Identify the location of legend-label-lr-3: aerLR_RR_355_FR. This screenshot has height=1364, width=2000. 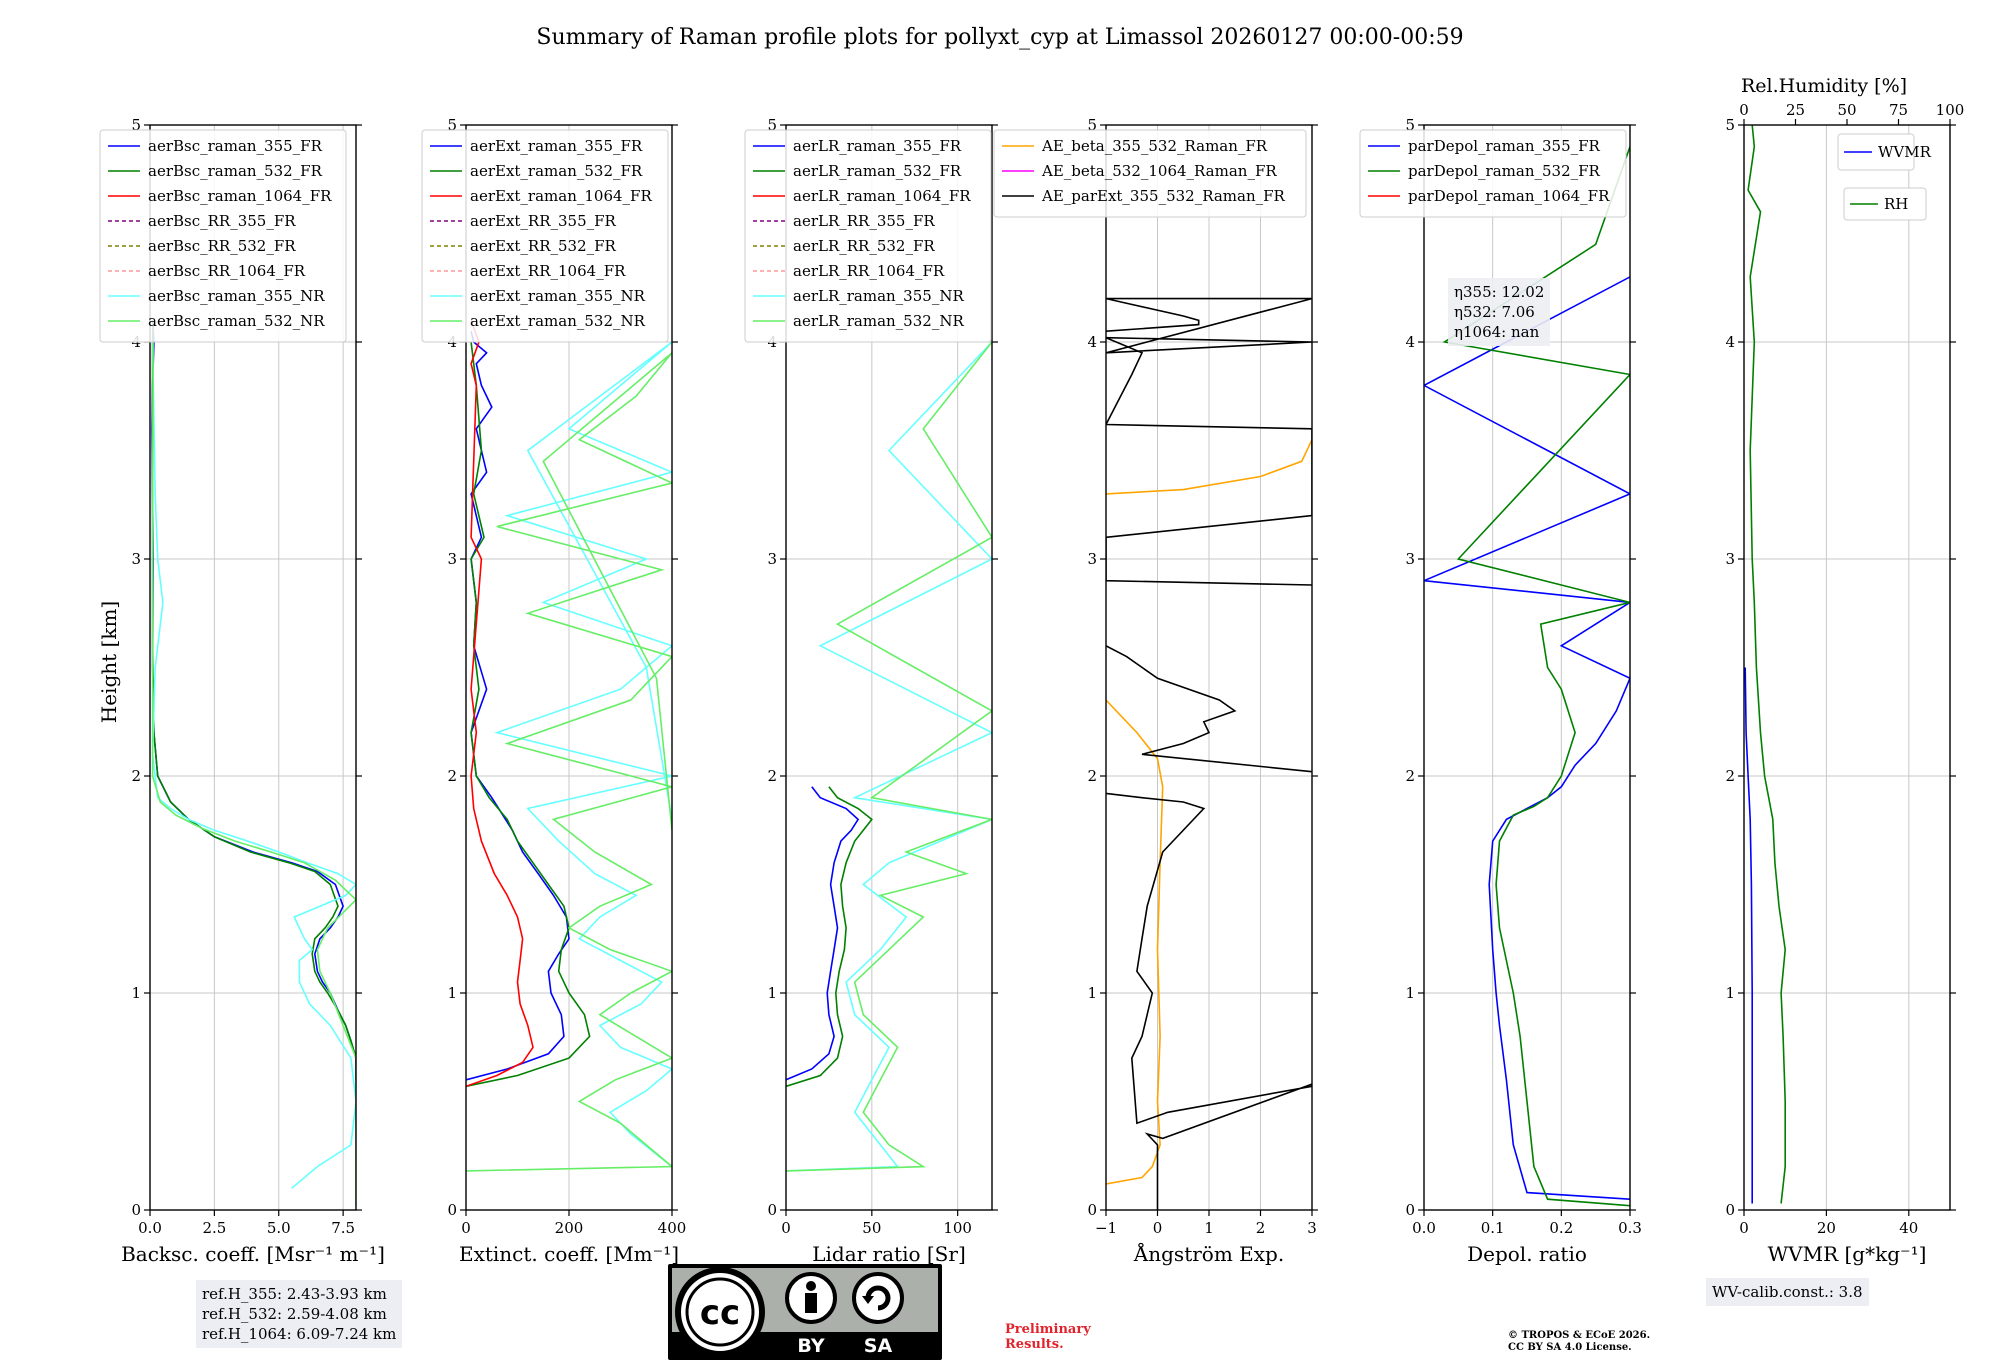
(864, 221).